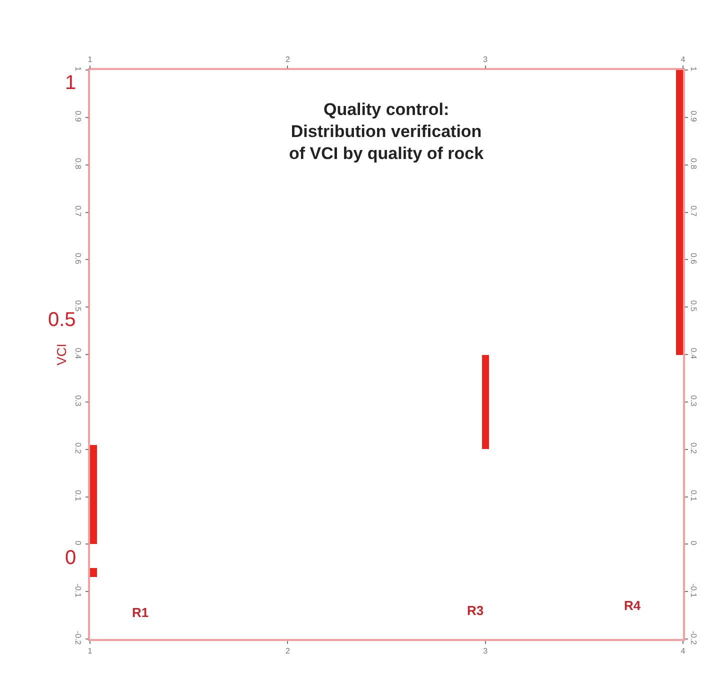 The image size is (723, 679). Describe the element at coordinates (693, 69) in the screenshot. I see `y2-tick-label: 1` at that location.